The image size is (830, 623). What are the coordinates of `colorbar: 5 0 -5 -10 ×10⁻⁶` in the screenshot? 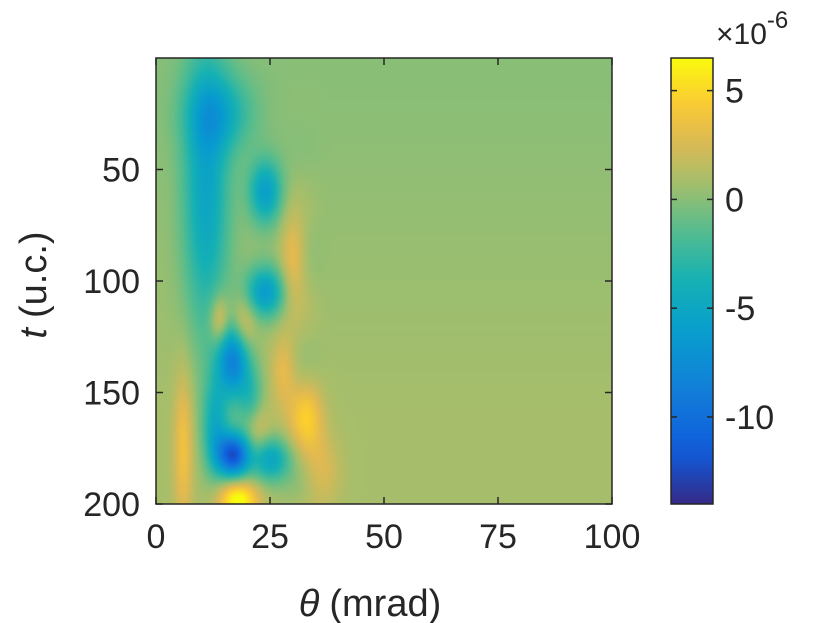 It's located at (729, 256).